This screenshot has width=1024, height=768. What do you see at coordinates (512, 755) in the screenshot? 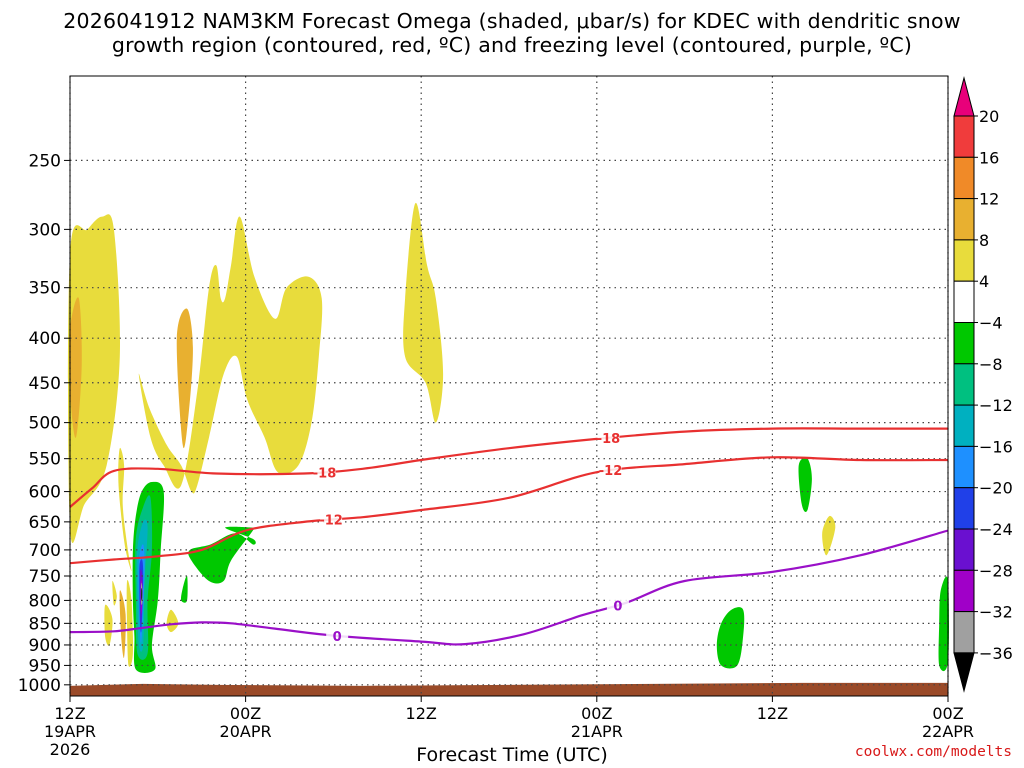
I see `x-axis-title: Forecast Time (UTC)` at bounding box center [512, 755].